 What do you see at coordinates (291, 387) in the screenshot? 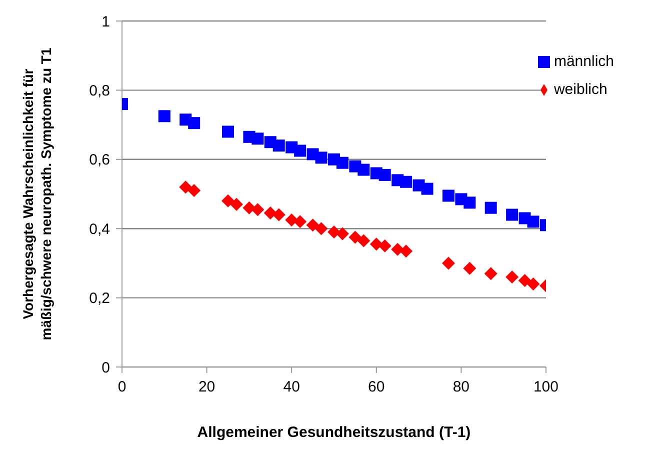
I see `x-tick-label: 40` at bounding box center [291, 387].